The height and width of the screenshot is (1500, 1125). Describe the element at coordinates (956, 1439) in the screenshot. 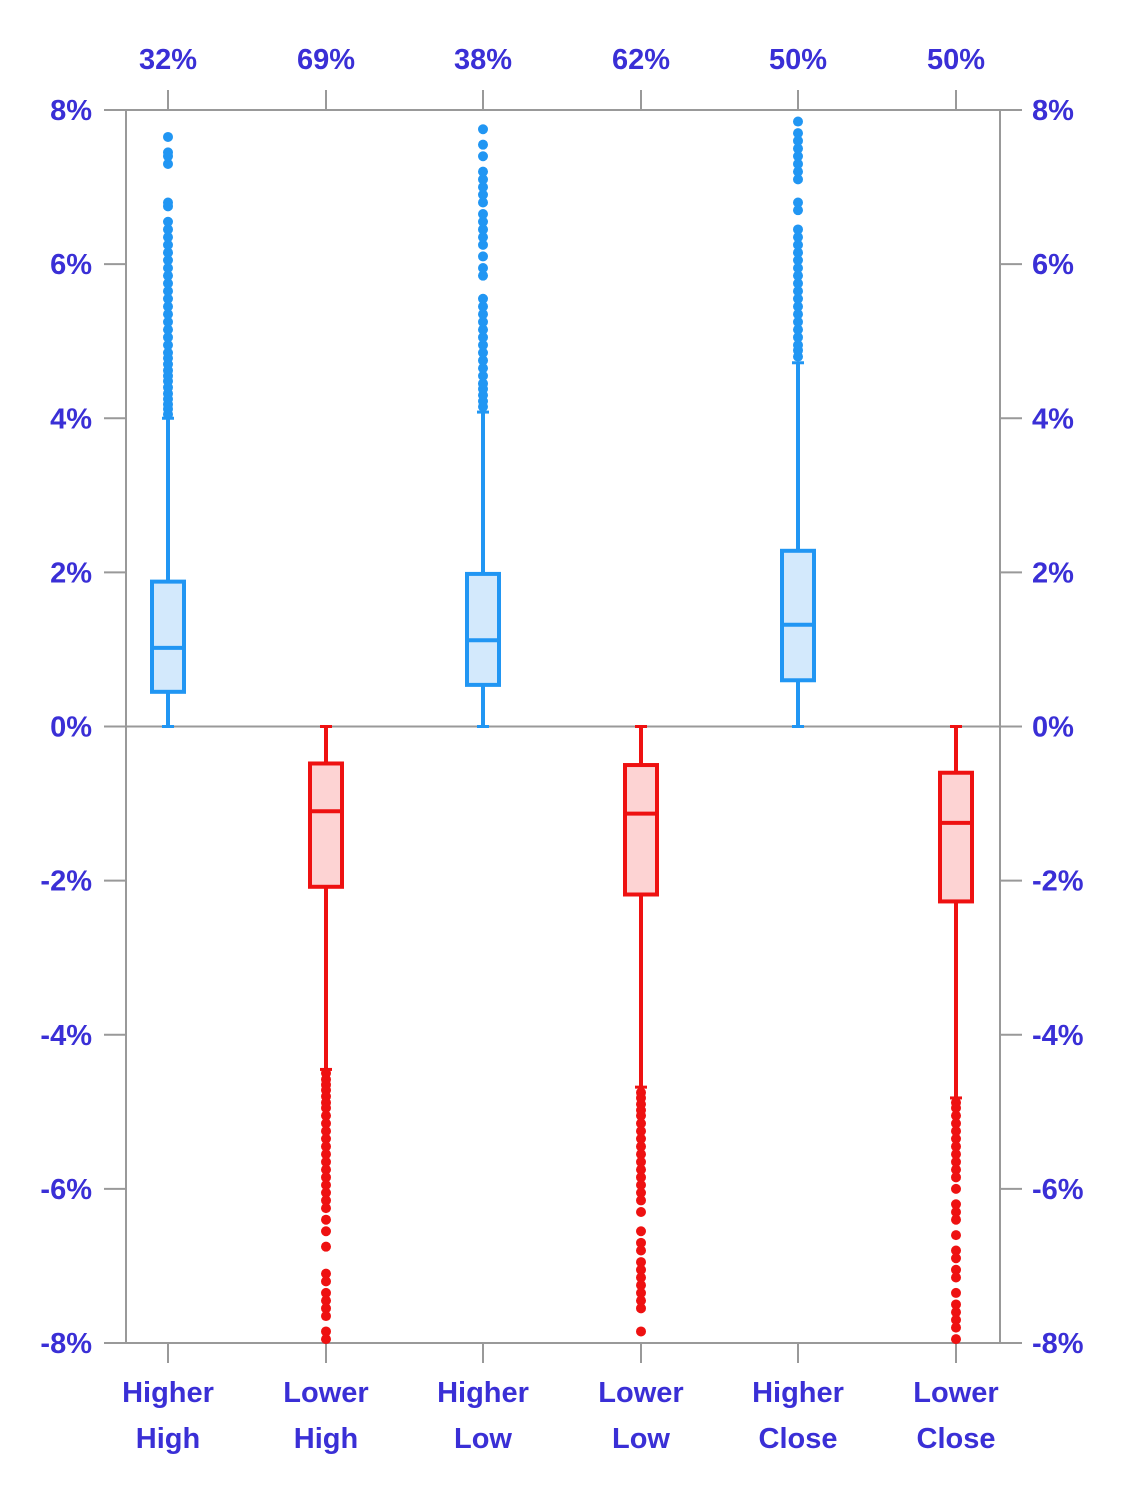

I see `category-label-line2: Close` at that location.